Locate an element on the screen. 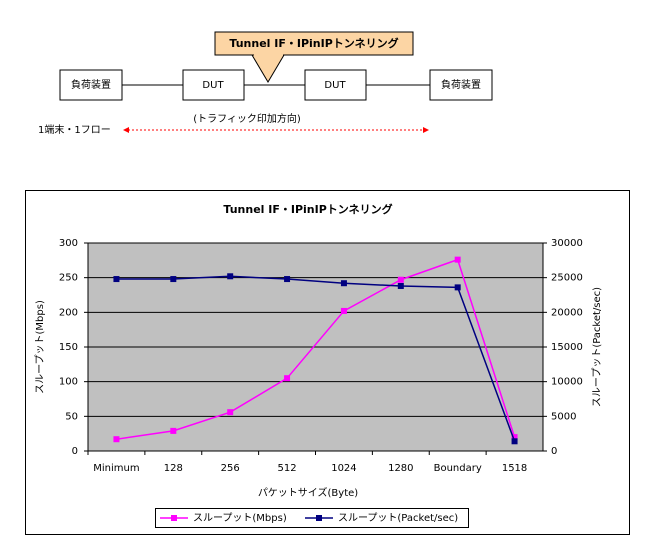  x-tick-label: 1280 is located at coordinates (400, 468).